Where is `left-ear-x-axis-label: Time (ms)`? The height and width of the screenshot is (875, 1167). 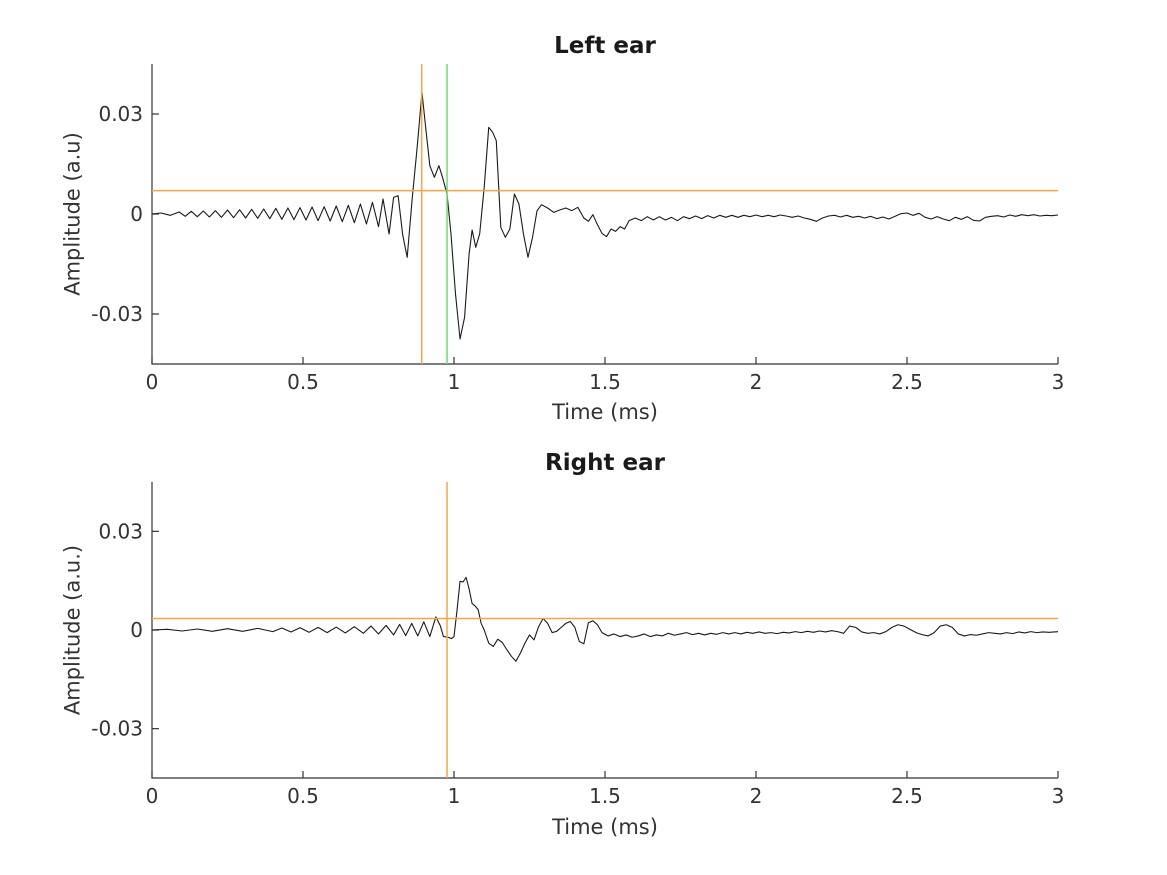
left-ear-x-axis-label: Time (ms) is located at coordinates (605, 412).